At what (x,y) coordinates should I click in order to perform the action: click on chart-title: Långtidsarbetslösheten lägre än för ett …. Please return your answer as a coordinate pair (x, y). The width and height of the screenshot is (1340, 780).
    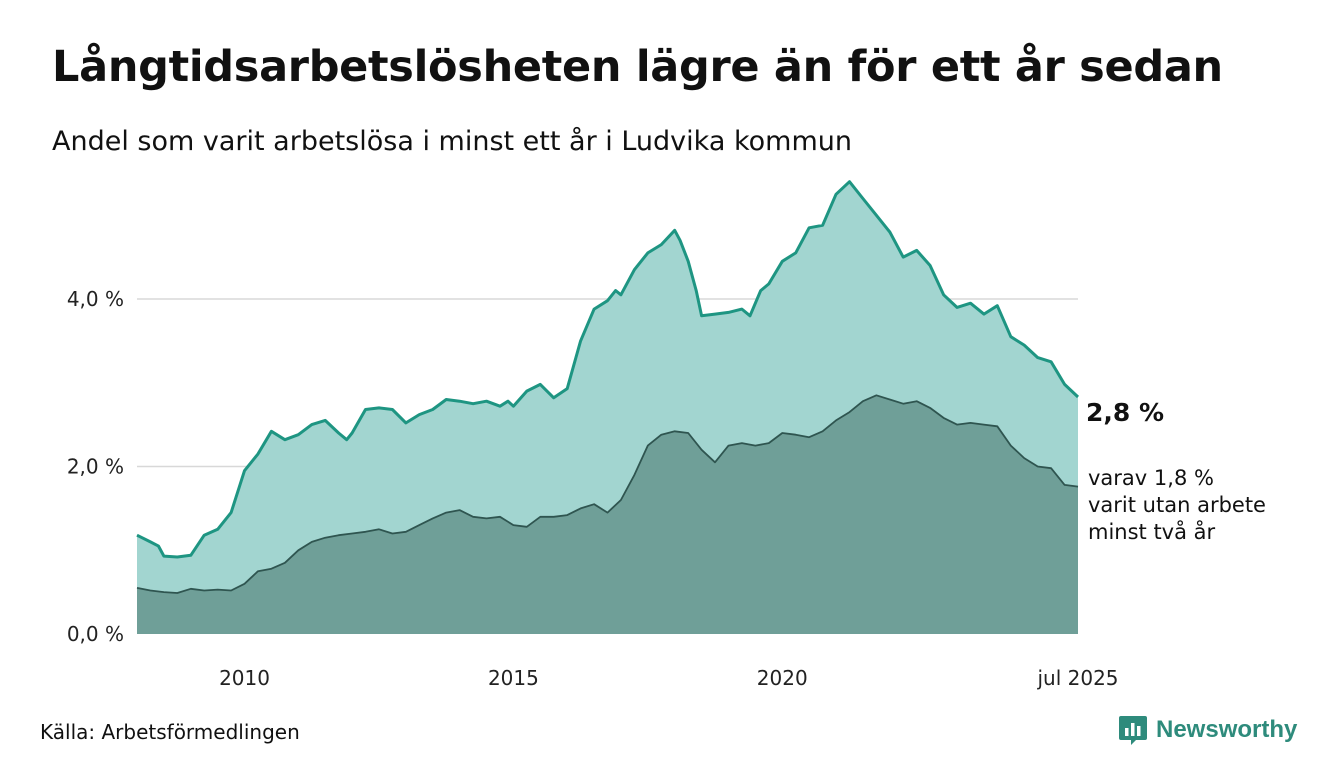
    Looking at the image, I should click on (637, 67).